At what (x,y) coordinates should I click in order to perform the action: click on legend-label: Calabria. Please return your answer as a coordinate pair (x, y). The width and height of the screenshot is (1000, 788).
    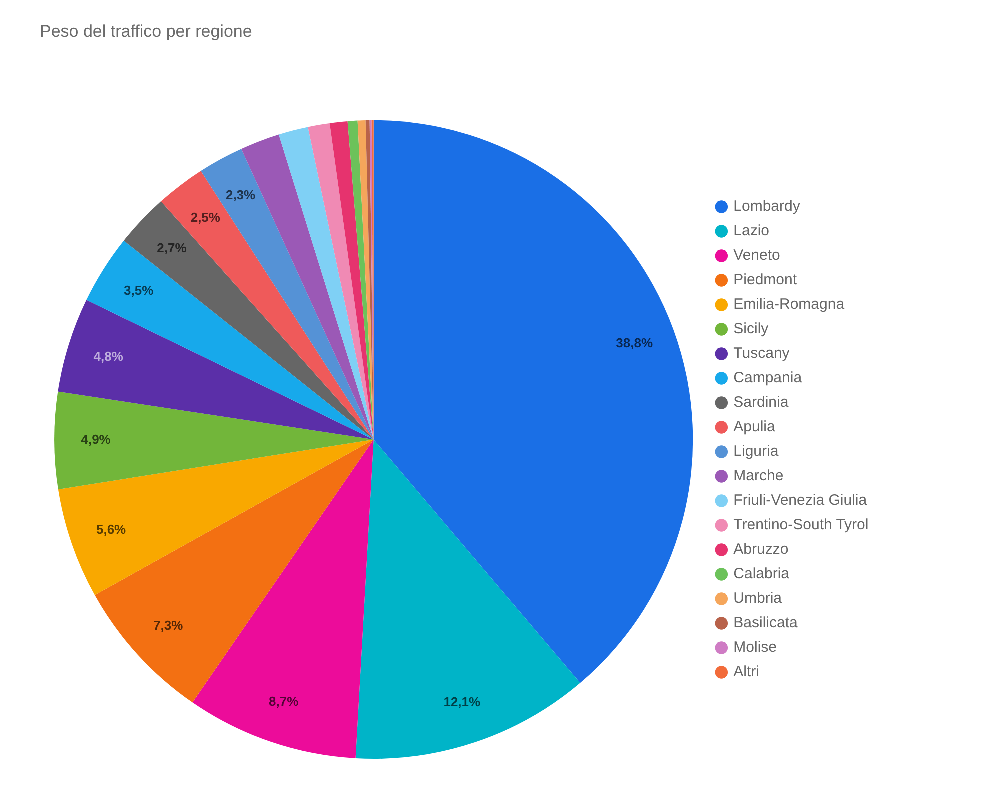
    Looking at the image, I should click on (762, 574).